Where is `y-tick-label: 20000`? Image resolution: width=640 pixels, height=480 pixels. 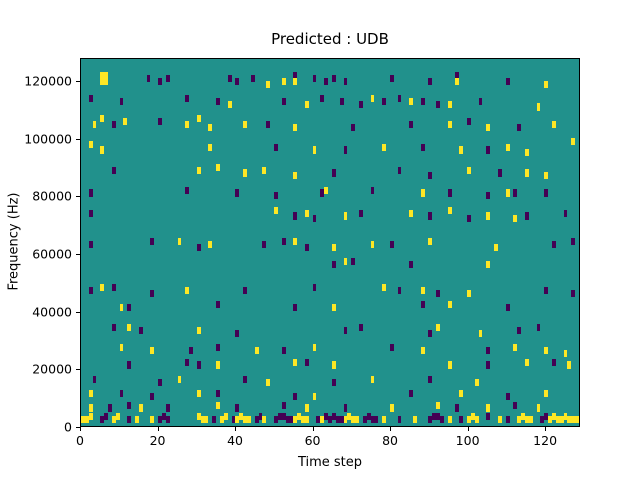
y-tick-label: 20000 is located at coordinates (52, 369).